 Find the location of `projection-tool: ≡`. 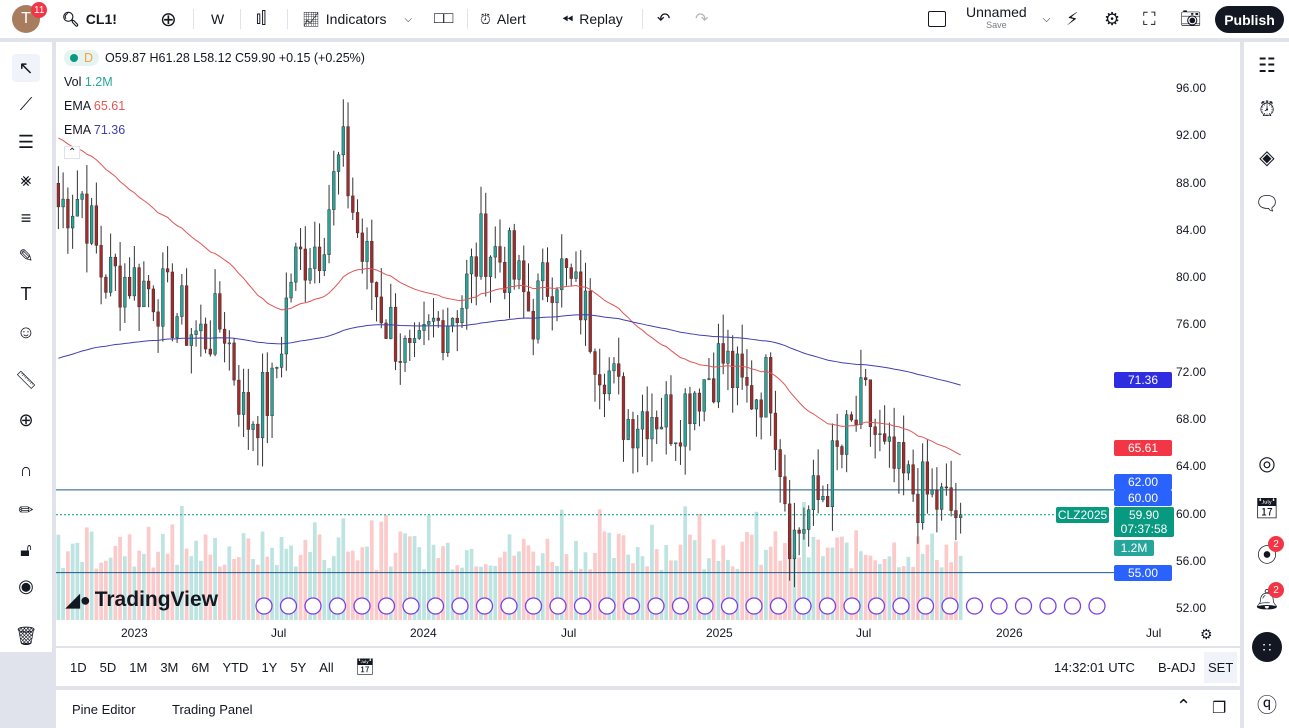

projection-tool: ≡ is located at coordinates (26, 218).